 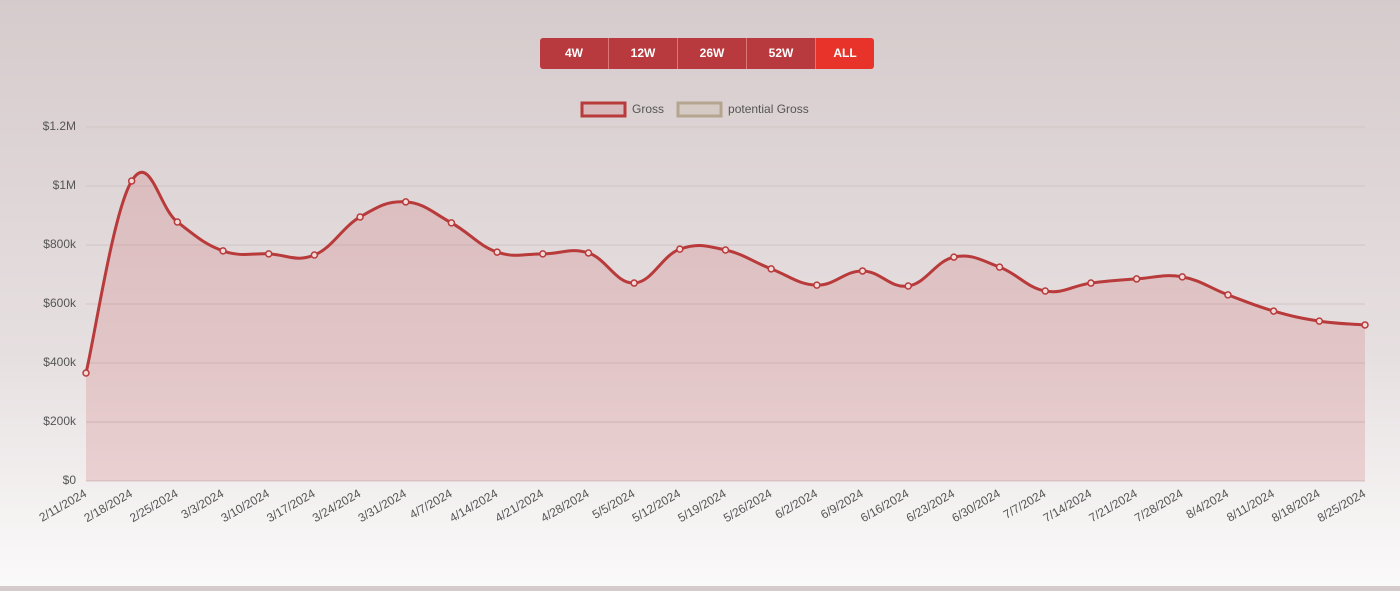 I want to click on x-tick-label: 3/17/2024, so click(x=291, y=505).